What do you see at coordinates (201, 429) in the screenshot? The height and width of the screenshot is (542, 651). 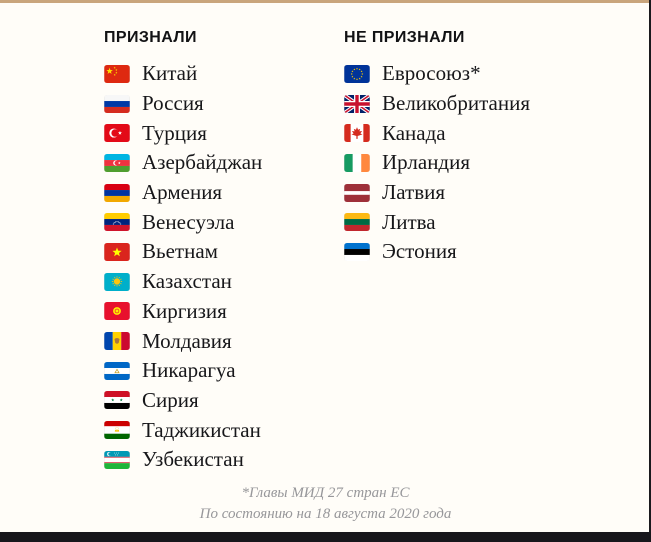 I see `country-label: Таджикистан` at bounding box center [201, 429].